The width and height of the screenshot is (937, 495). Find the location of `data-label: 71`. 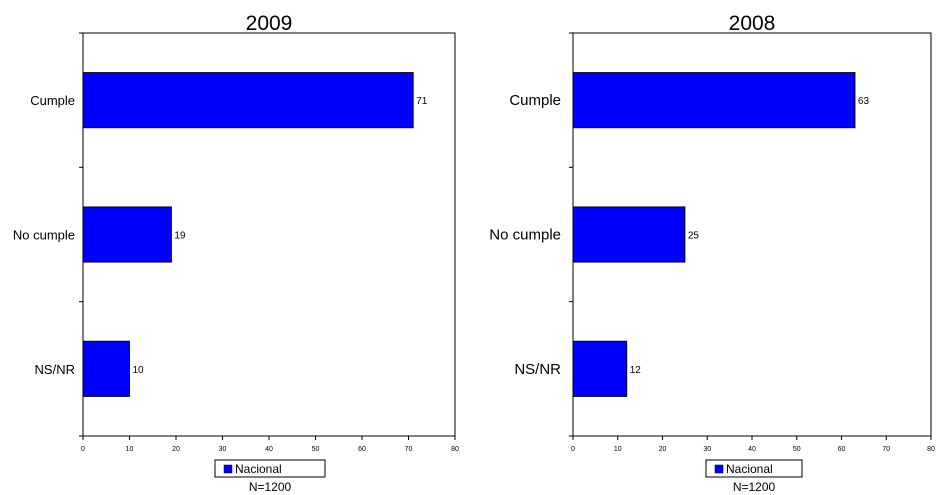

data-label: 71 is located at coordinates (422, 101).